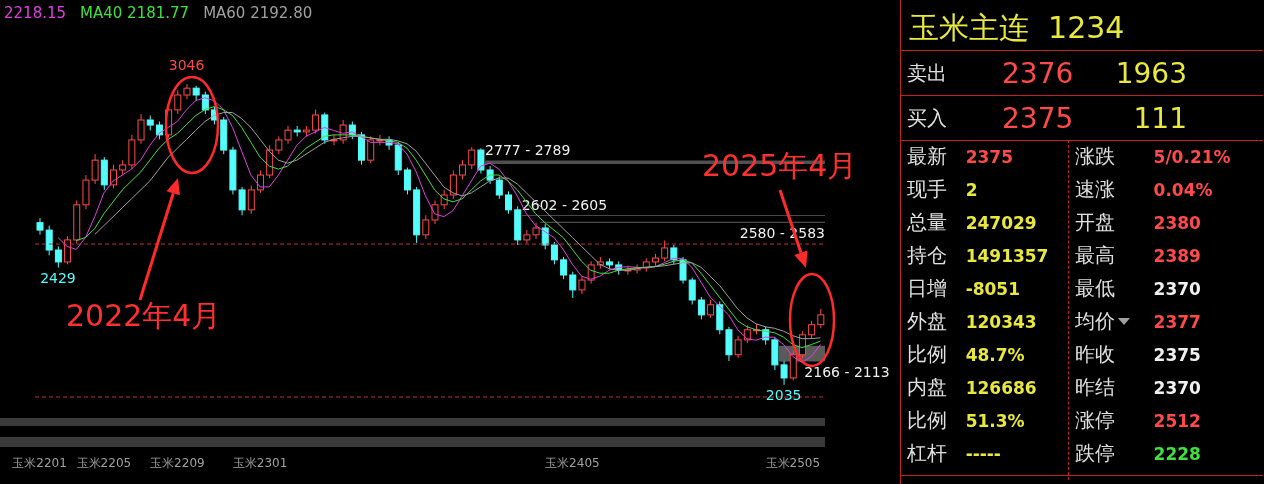  I want to click on text: 内盘, so click(927, 387).